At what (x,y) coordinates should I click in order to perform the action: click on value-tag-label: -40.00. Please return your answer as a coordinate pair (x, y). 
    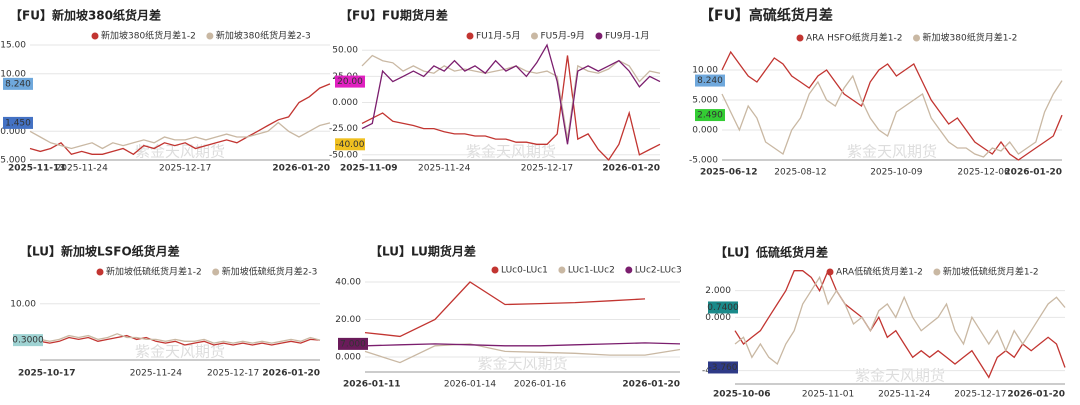
    Looking at the image, I should click on (349, 145).